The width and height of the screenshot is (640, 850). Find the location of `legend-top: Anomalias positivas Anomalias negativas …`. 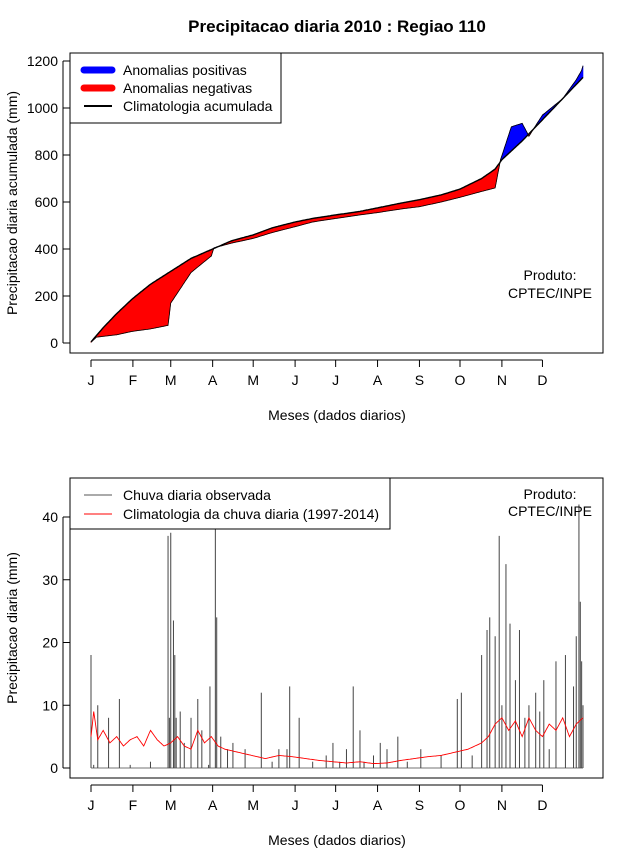

legend-top: Anomalias positivas Anomalias negativas … is located at coordinates (175, 88).